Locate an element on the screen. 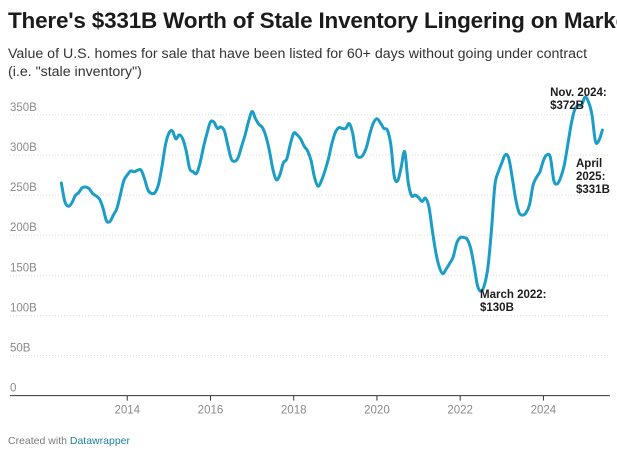 Image resolution: width=617 pixels, height=456 pixels. y-tick-label-100: 100B is located at coordinates (23, 308).